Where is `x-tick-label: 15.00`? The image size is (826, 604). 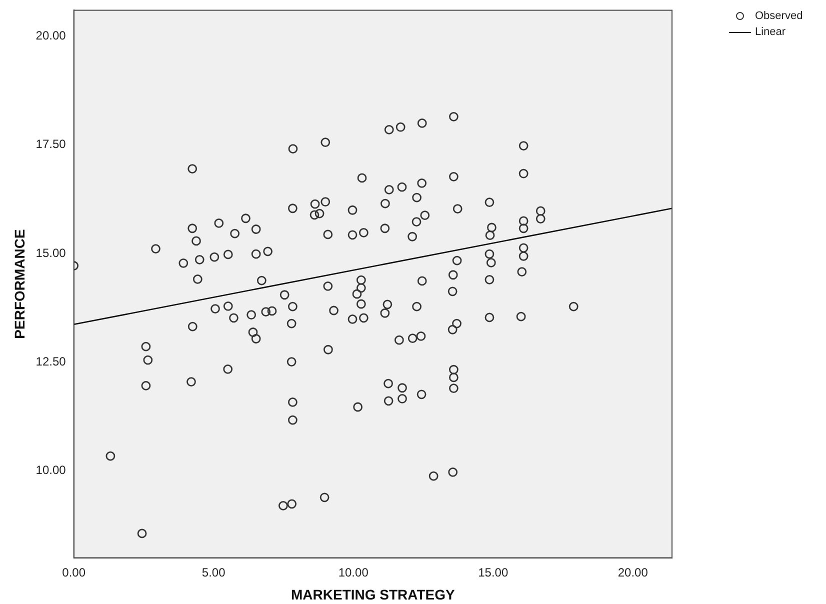 x-tick-label: 15.00 is located at coordinates (493, 572).